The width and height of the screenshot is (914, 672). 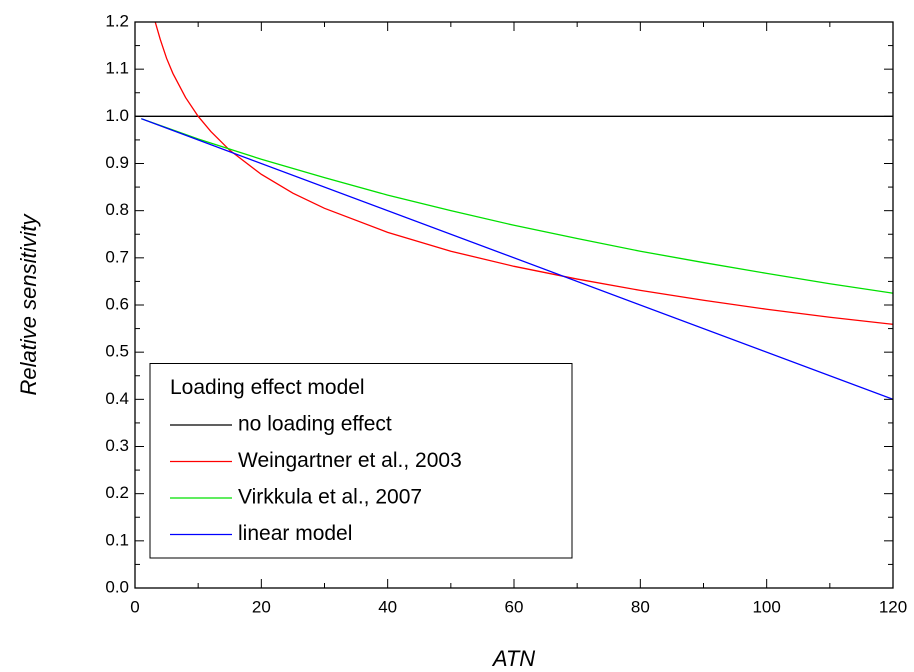 What do you see at coordinates (117, 539) in the screenshot?
I see `y-tick-label: 0.1` at bounding box center [117, 539].